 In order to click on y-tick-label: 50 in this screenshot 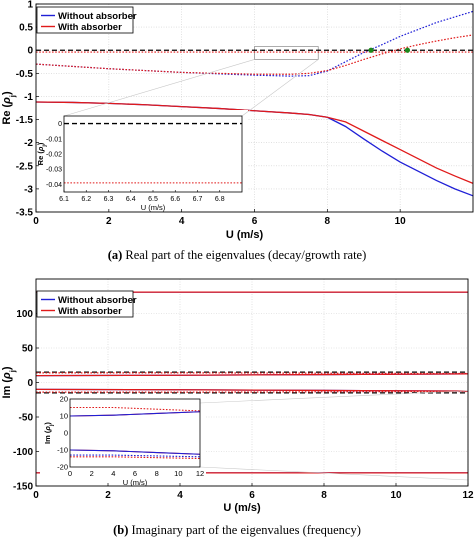, I will do `click(28, 349)`.